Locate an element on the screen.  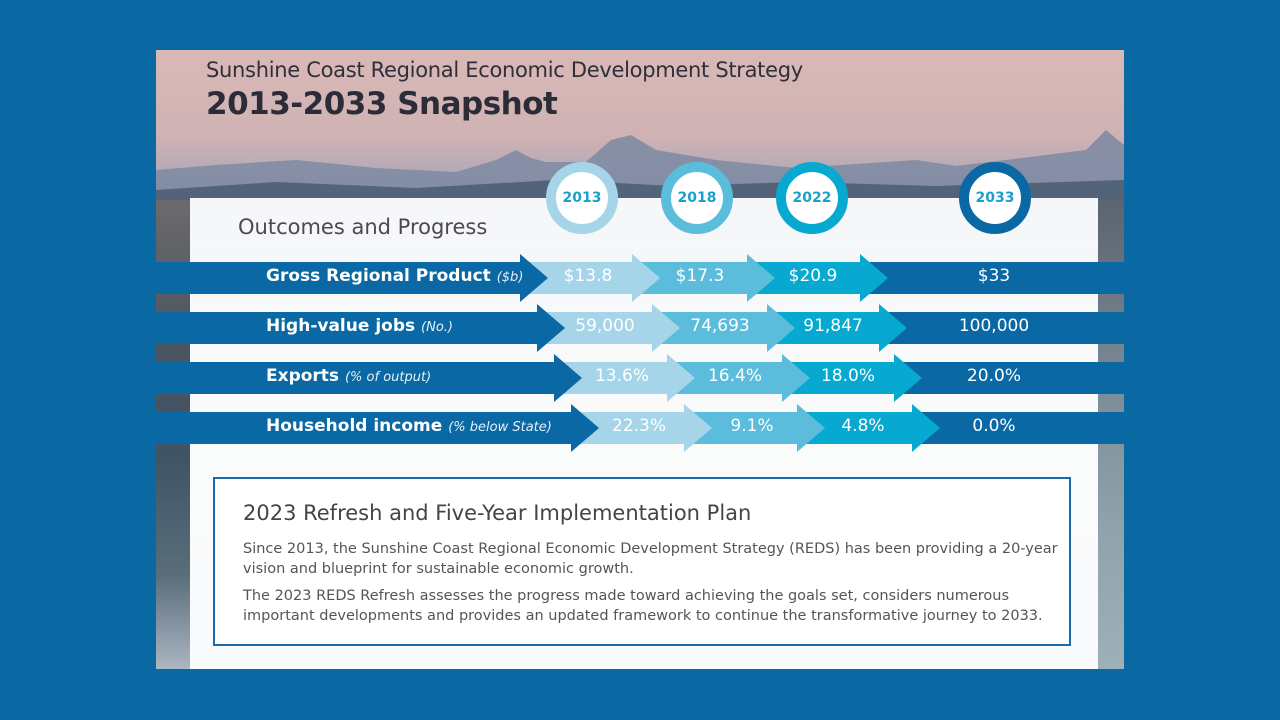
section-title: Outcomes and Progress is located at coordinates (363, 227).